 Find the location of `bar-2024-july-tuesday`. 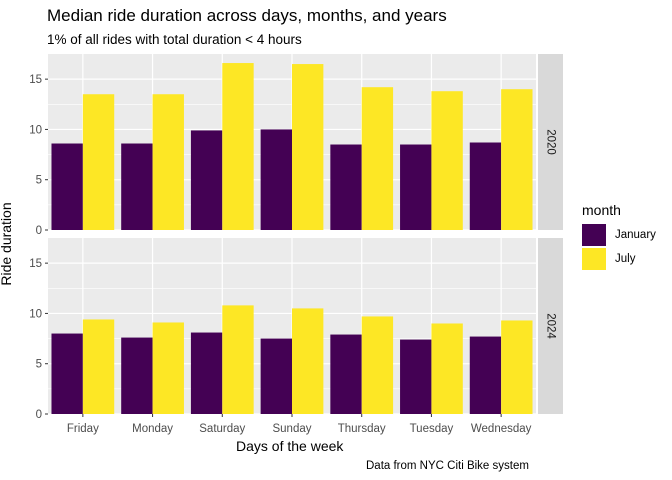

bar-2024-july-tuesday is located at coordinates (447, 368).